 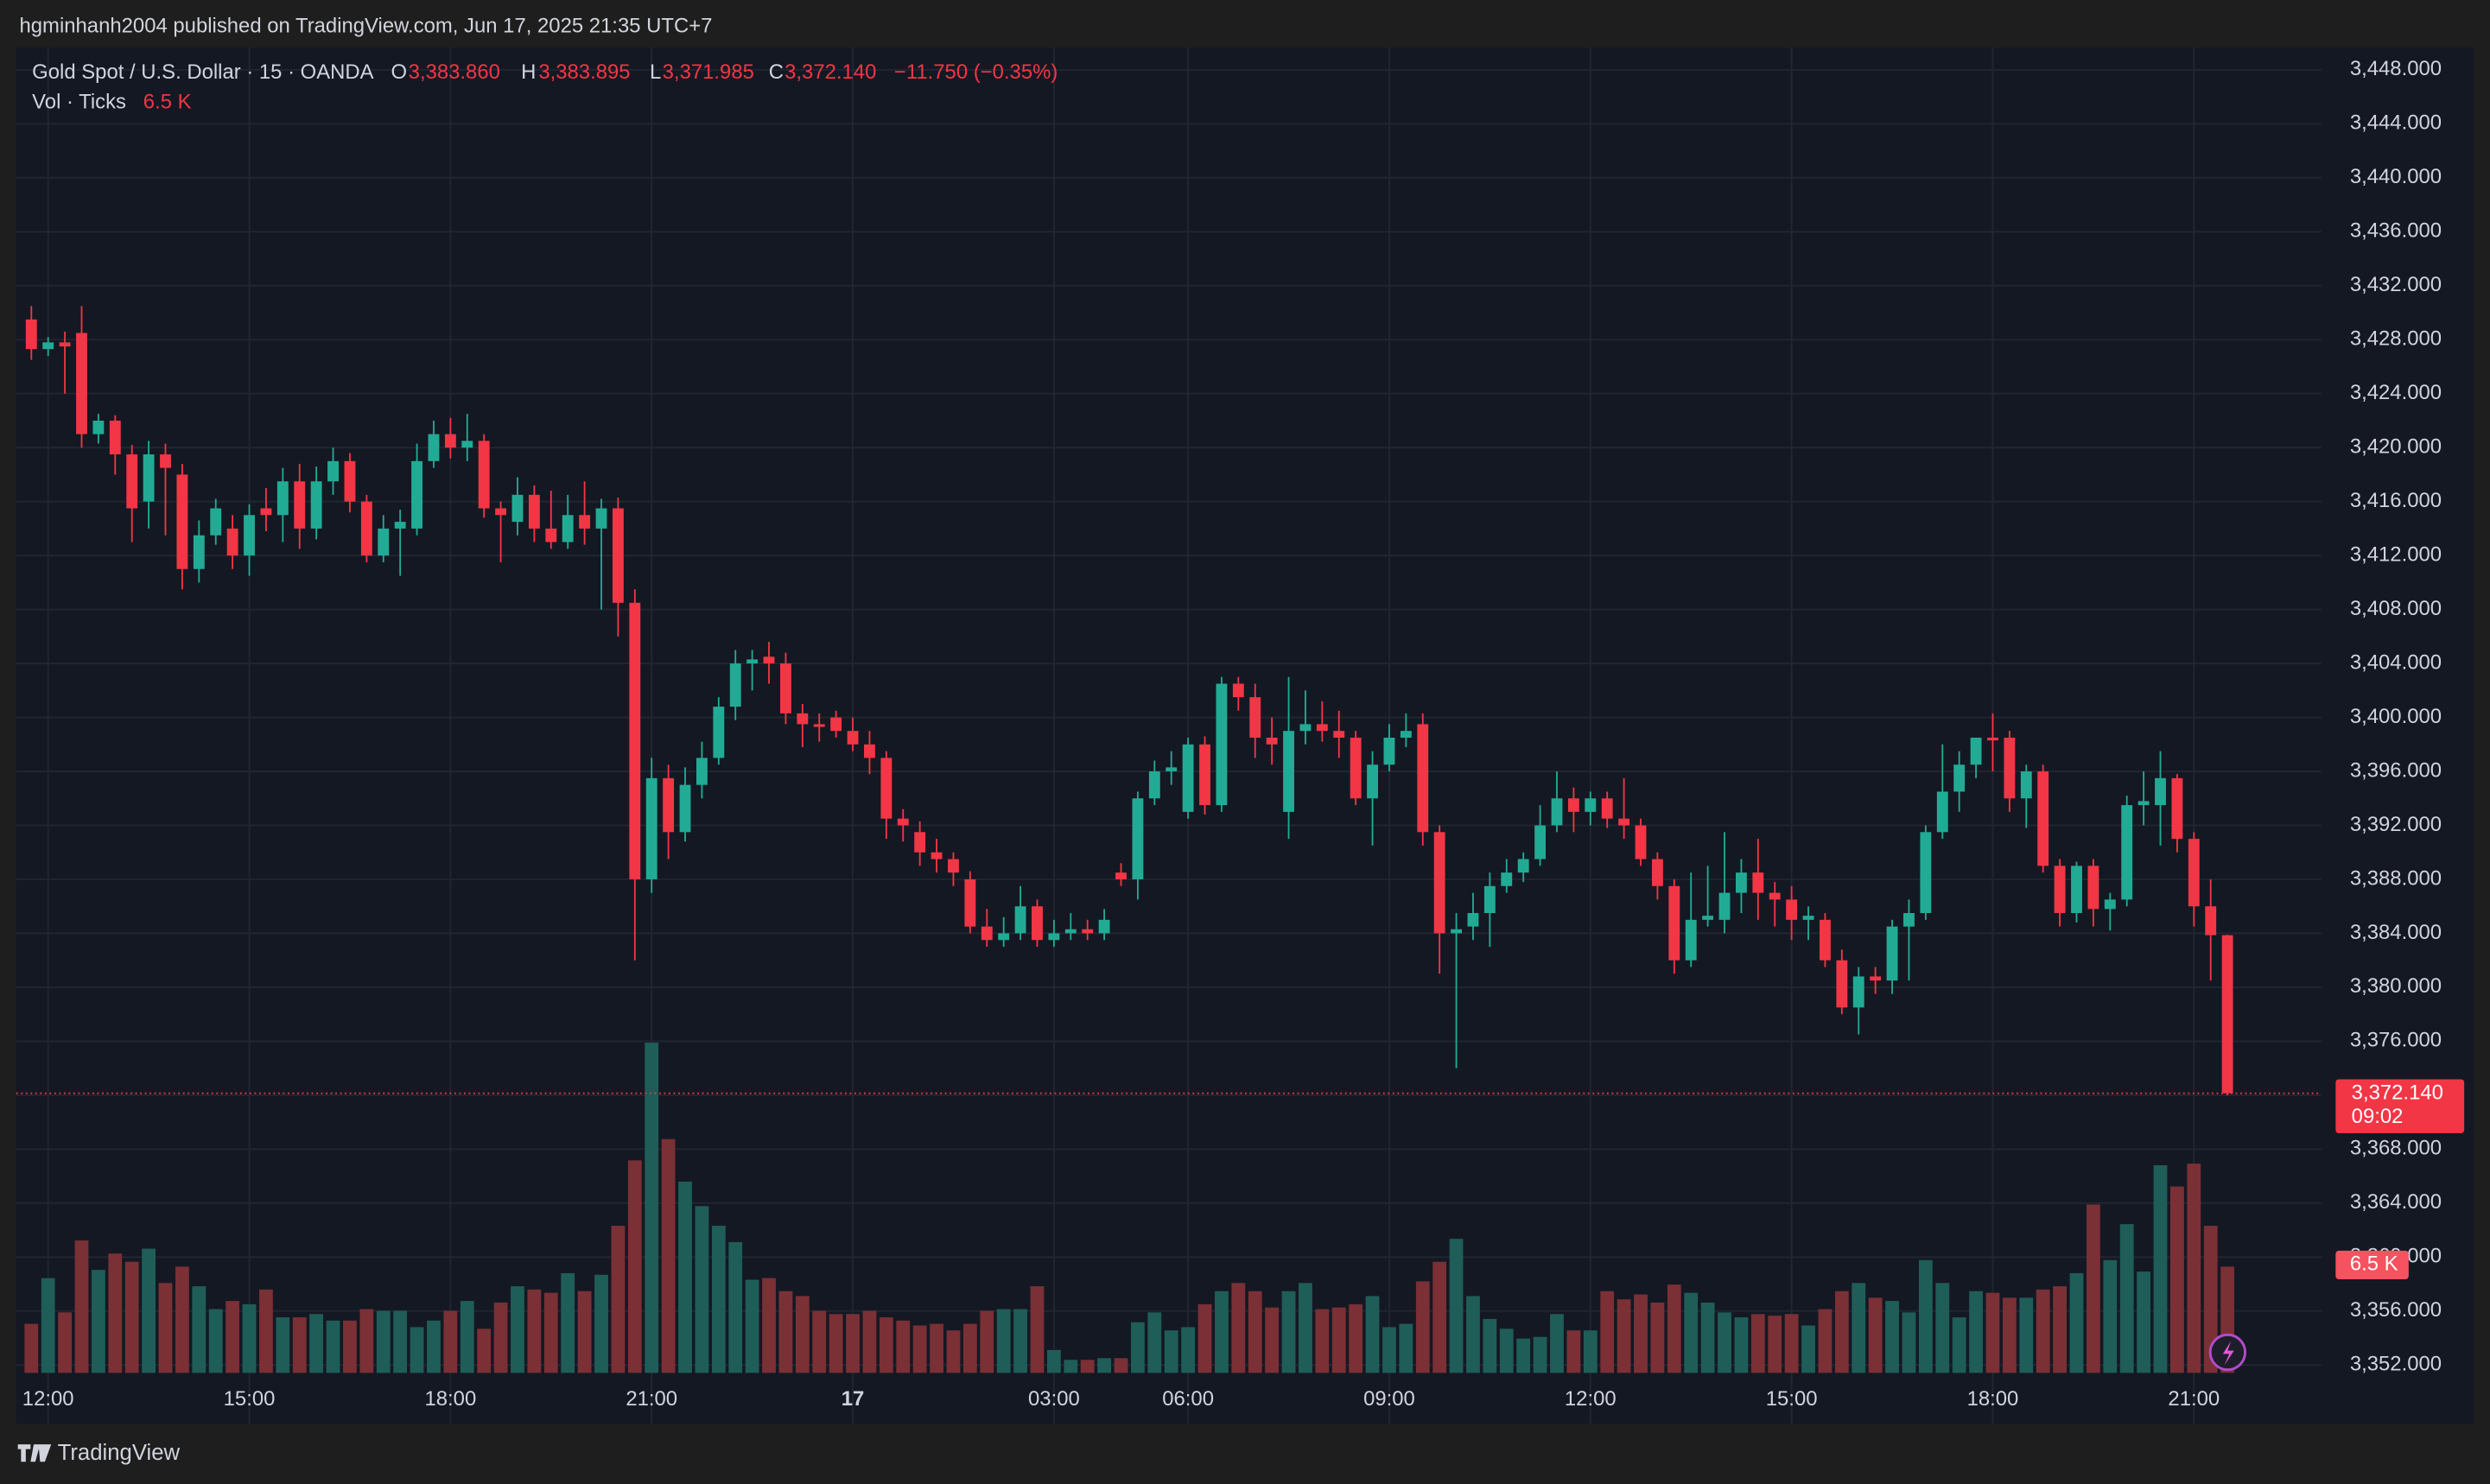 What do you see at coordinates (34, 1453) in the screenshot?
I see `logo` at bounding box center [34, 1453].